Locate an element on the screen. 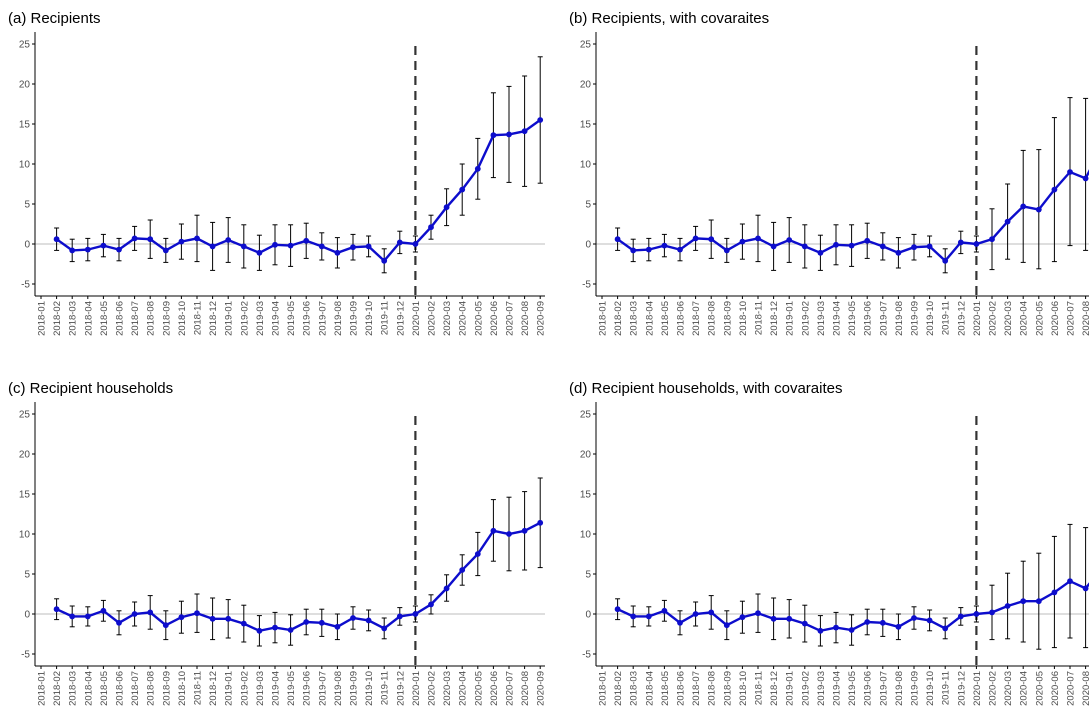 This screenshot has height=724, width=1089. x-tick-label: 2018-11 is located at coordinates (759, 688).